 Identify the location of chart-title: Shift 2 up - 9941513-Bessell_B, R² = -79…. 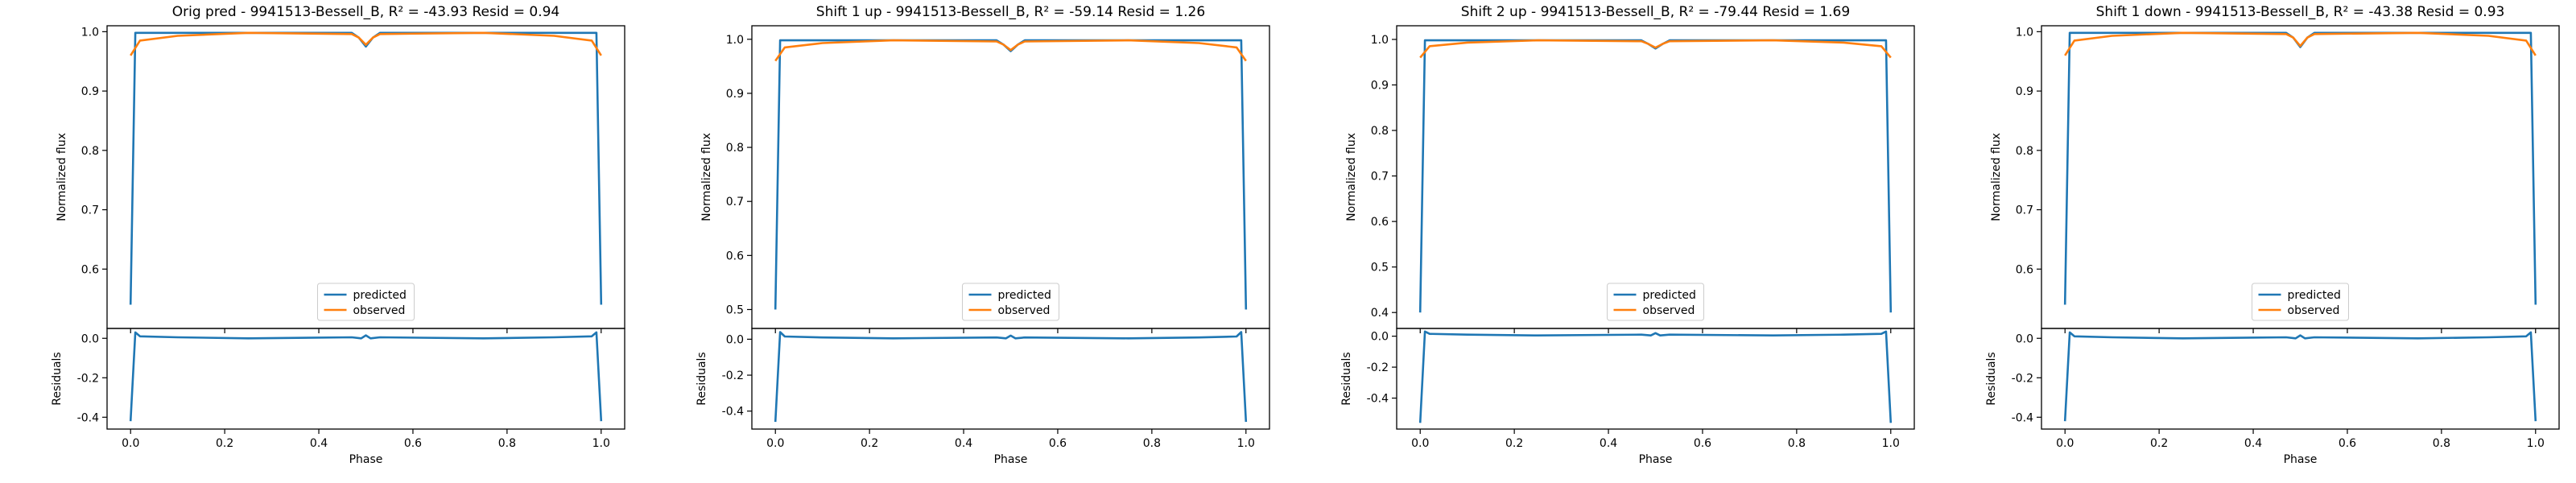
(1655, 12).